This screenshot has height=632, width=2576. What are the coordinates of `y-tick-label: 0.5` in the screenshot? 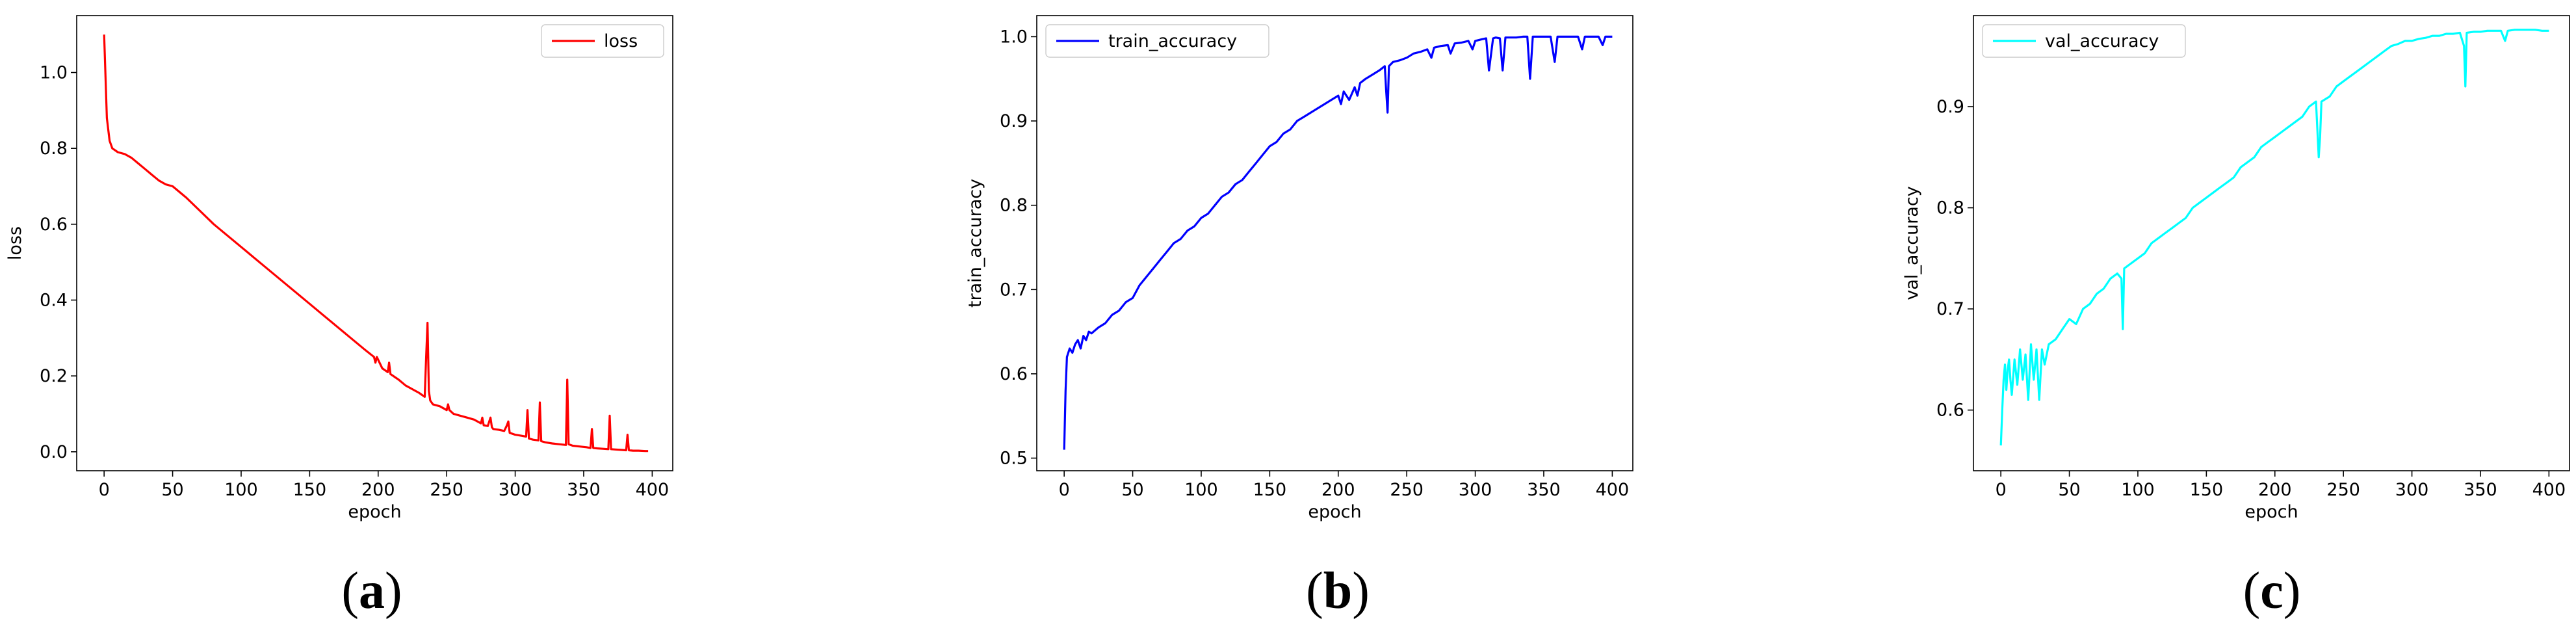 It's located at (1014, 459).